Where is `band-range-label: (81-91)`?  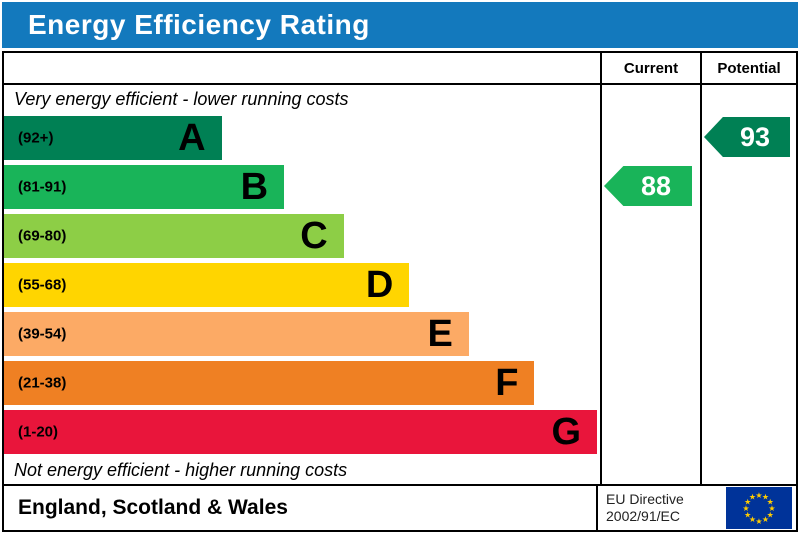 band-range-label: (81-91) is located at coordinates (42, 187).